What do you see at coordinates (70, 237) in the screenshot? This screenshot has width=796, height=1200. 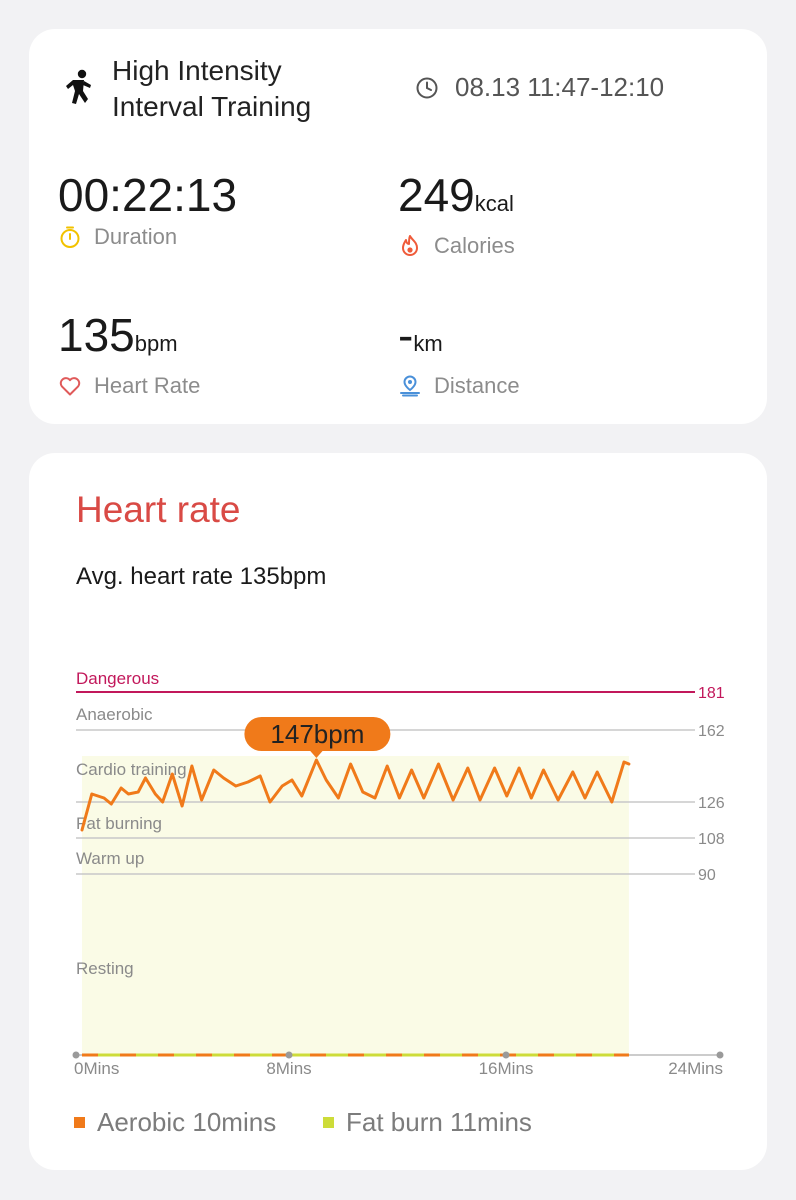 I see `stopwatch-icon` at bounding box center [70, 237].